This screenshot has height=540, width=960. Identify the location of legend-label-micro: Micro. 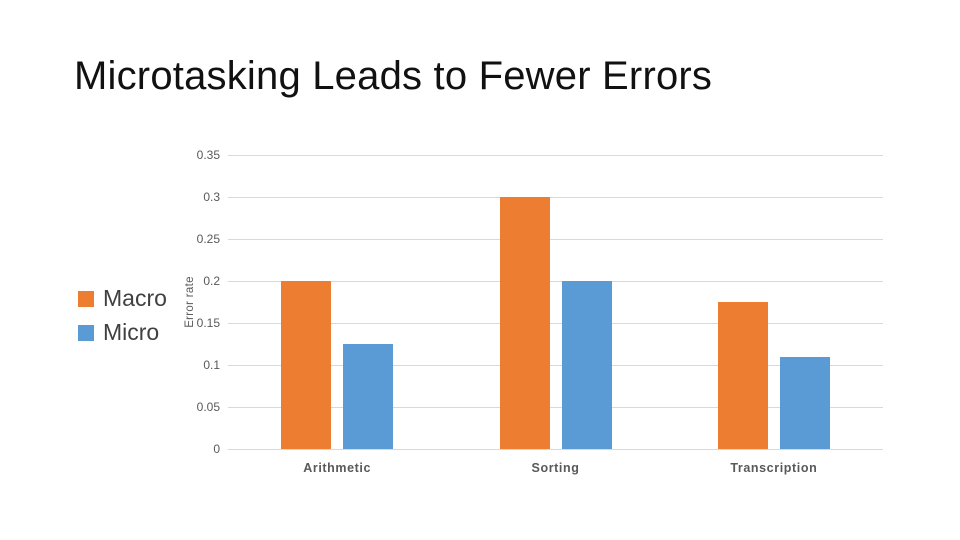
(131, 332).